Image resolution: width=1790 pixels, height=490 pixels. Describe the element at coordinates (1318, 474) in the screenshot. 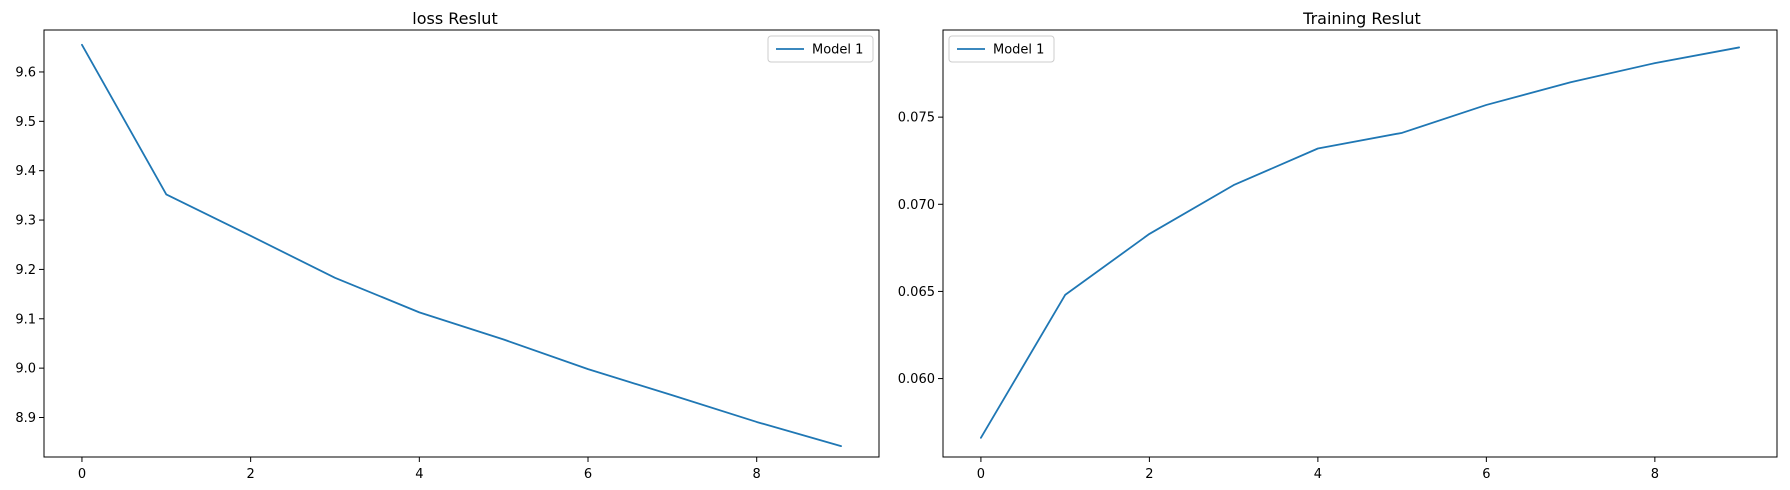

I see `training-x-tick-label: 4` at that location.